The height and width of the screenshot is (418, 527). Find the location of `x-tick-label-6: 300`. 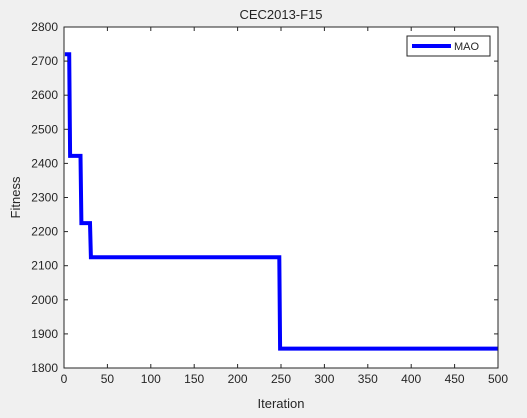

x-tick-label-6: 300 is located at coordinates (324, 379).